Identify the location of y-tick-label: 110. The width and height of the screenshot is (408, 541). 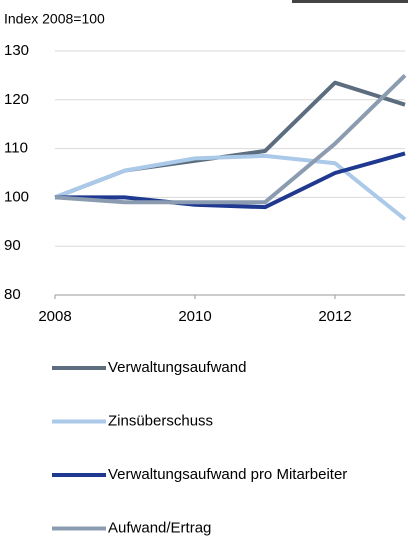
(16, 148).